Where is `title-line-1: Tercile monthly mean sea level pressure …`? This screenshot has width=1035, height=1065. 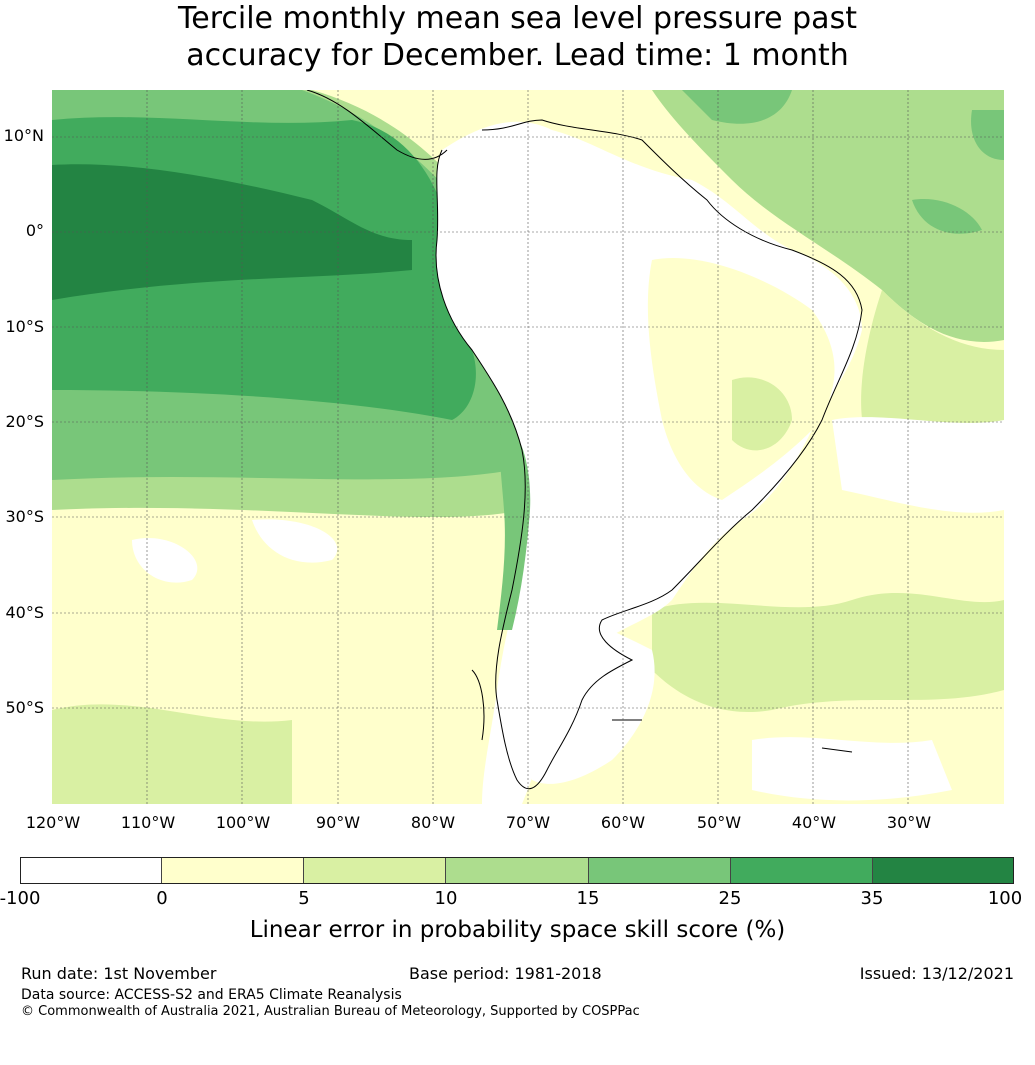
title-line-1: Tercile monthly mean sea level pressure … is located at coordinates (517, 18).